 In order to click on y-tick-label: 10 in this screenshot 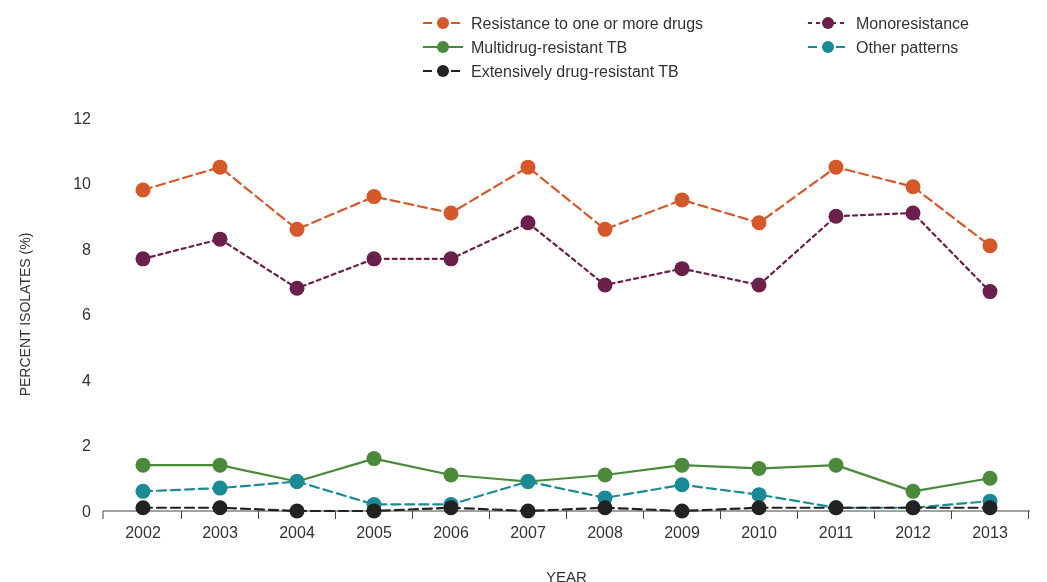, I will do `click(82, 184)`.